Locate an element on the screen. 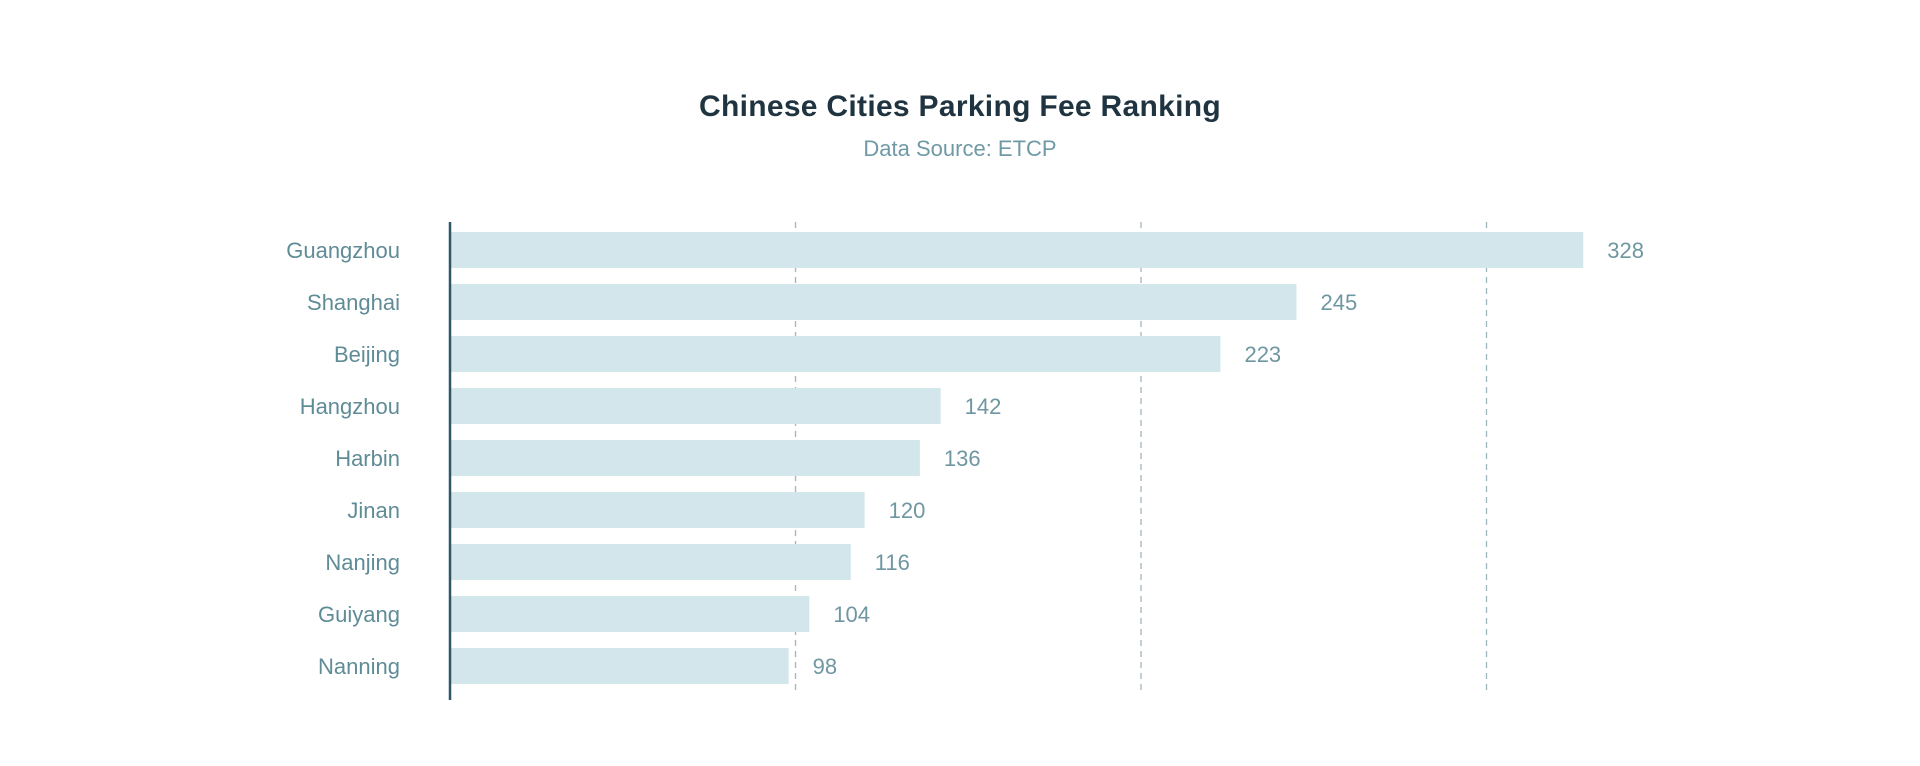 Image resolution: width=1920 pixels, height=766 pixels. value-label: 98 is located at coordinates (825, 666).